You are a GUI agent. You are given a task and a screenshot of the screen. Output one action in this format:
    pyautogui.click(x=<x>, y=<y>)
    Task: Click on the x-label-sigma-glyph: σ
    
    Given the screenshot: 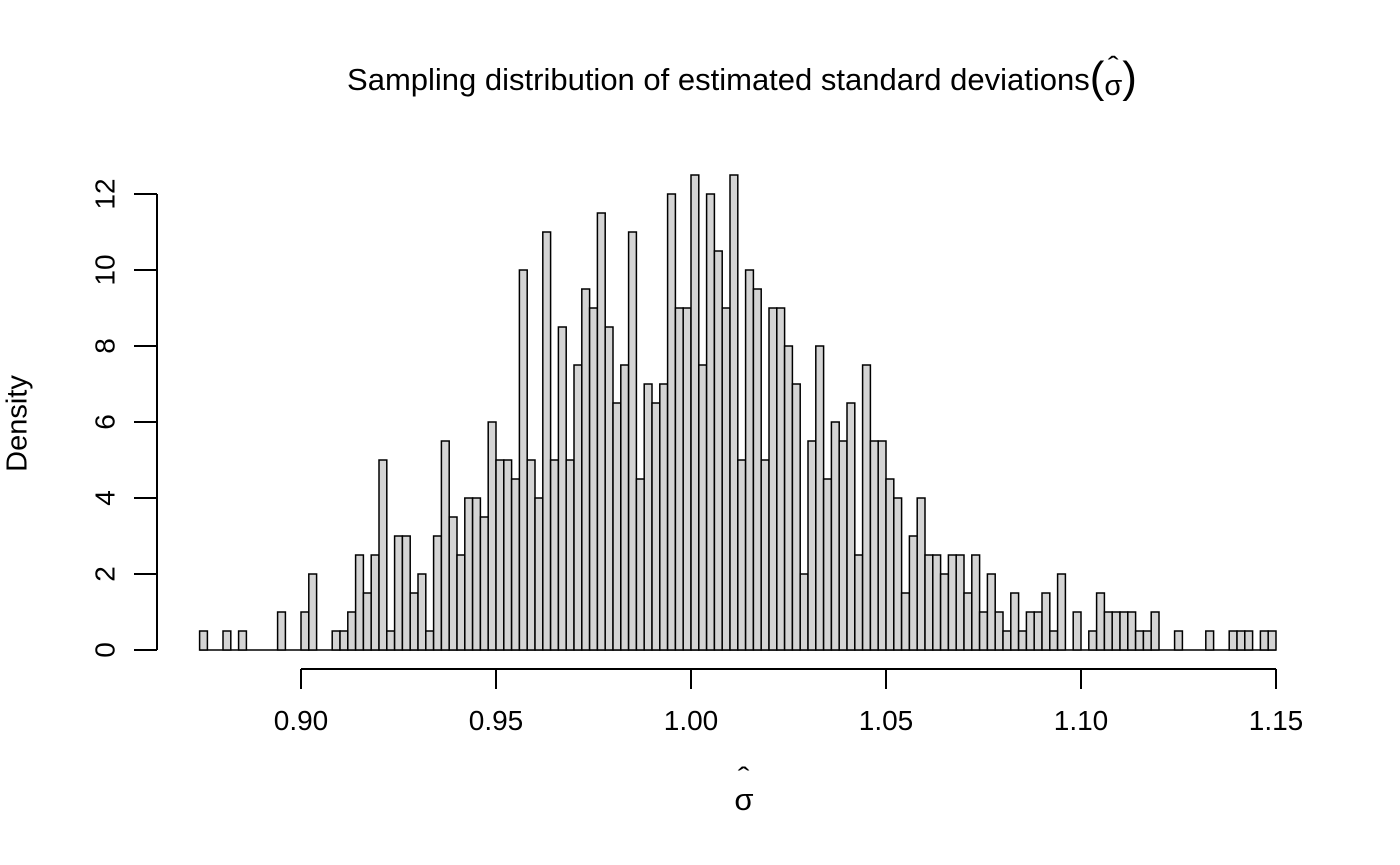 What is the action you would take?
    pyautogui.click(x=744, y=799)
    